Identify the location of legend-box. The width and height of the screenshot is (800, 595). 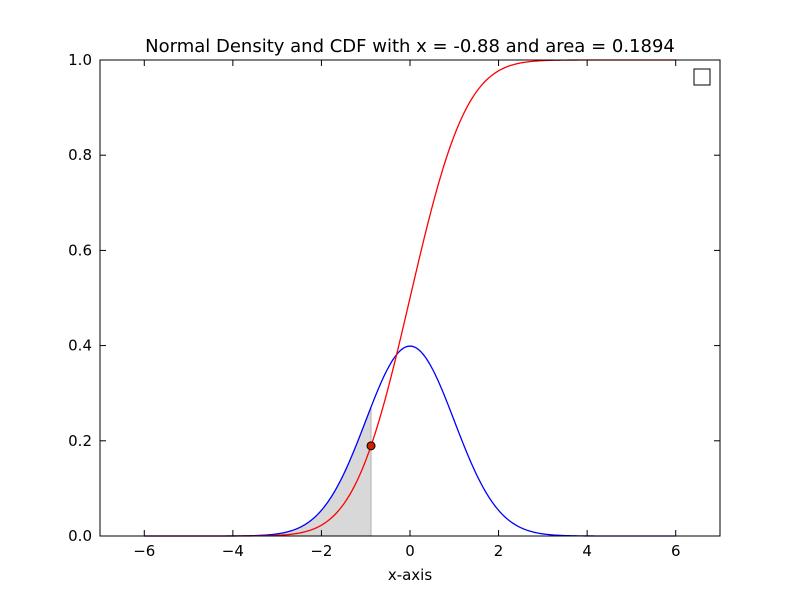
(702, 77).